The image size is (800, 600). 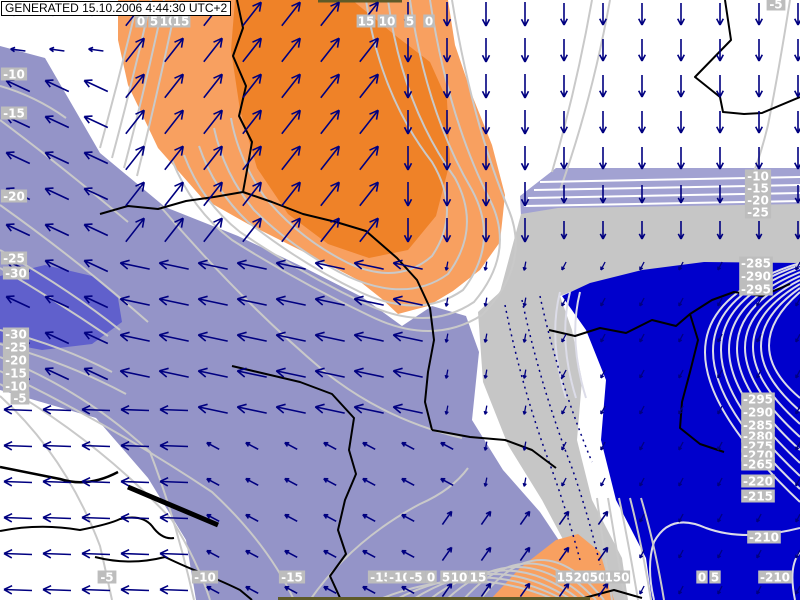 What do you see at coordinates (565, 578) in the screenshot?
I see `contour-label: 15` at bounding box center [565, 578].